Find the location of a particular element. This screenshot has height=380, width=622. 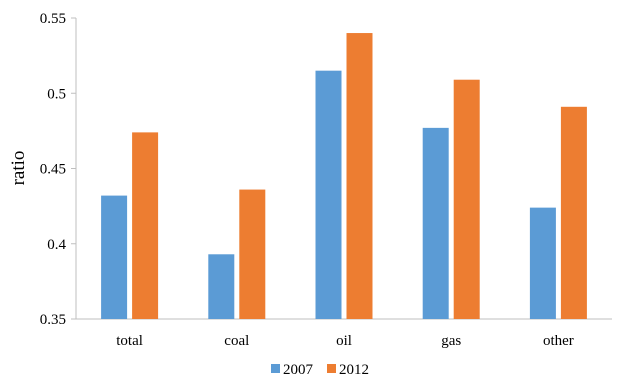

y-tick-label: 0.55 is located at coordinates (53, 19).